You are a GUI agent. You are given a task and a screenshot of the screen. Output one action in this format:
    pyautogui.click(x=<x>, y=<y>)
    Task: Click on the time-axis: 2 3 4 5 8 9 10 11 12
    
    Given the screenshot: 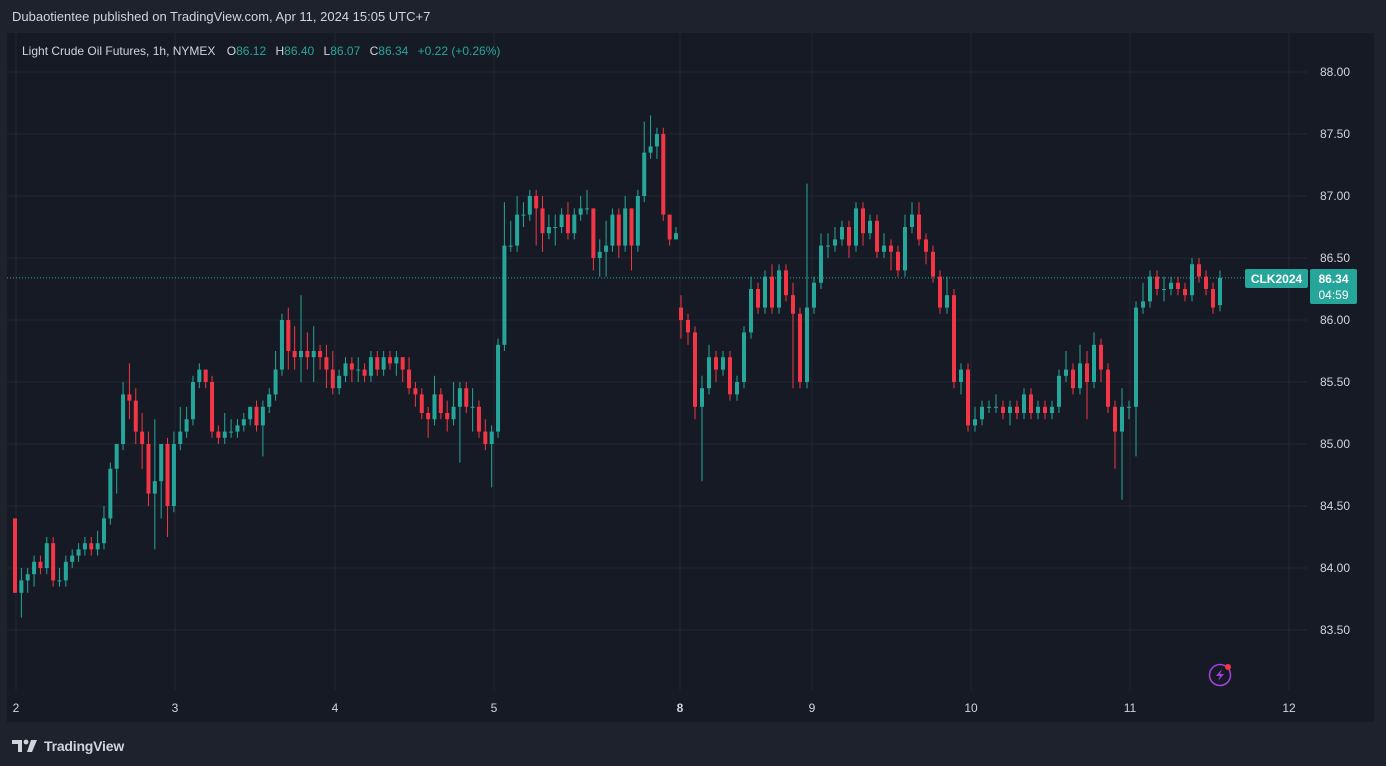 What is the action you would take?
    pyautogui.click(x=654, y=708)
    